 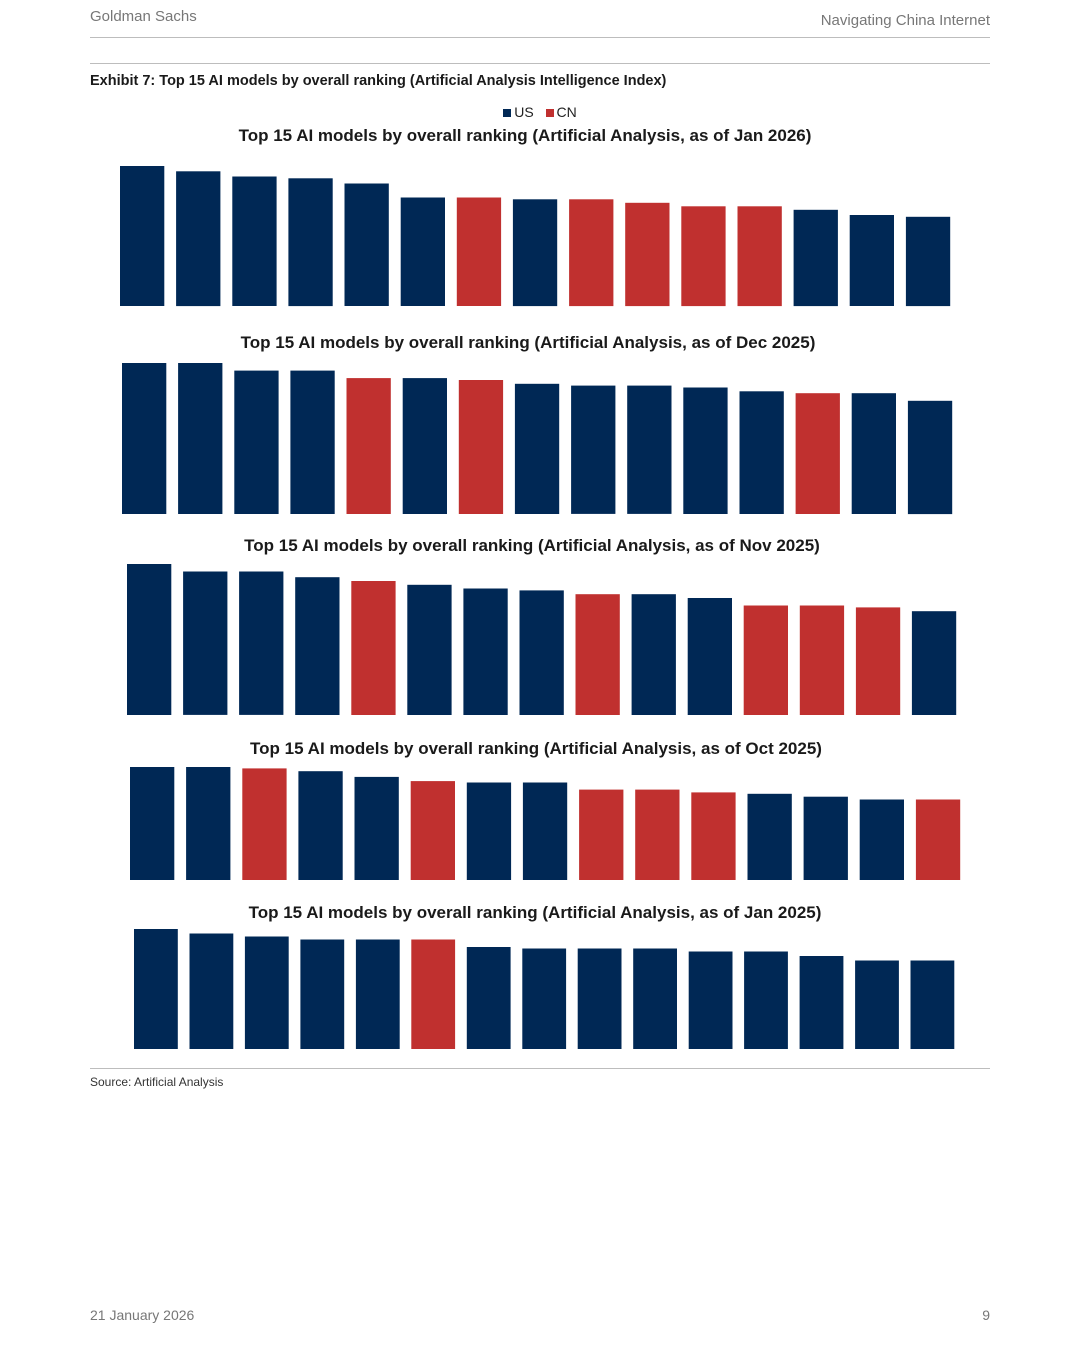 What do you see at coordinates (540, 112) in the screenshot?
I see `chart-legend: US CN` at bounding box center [540, 112].